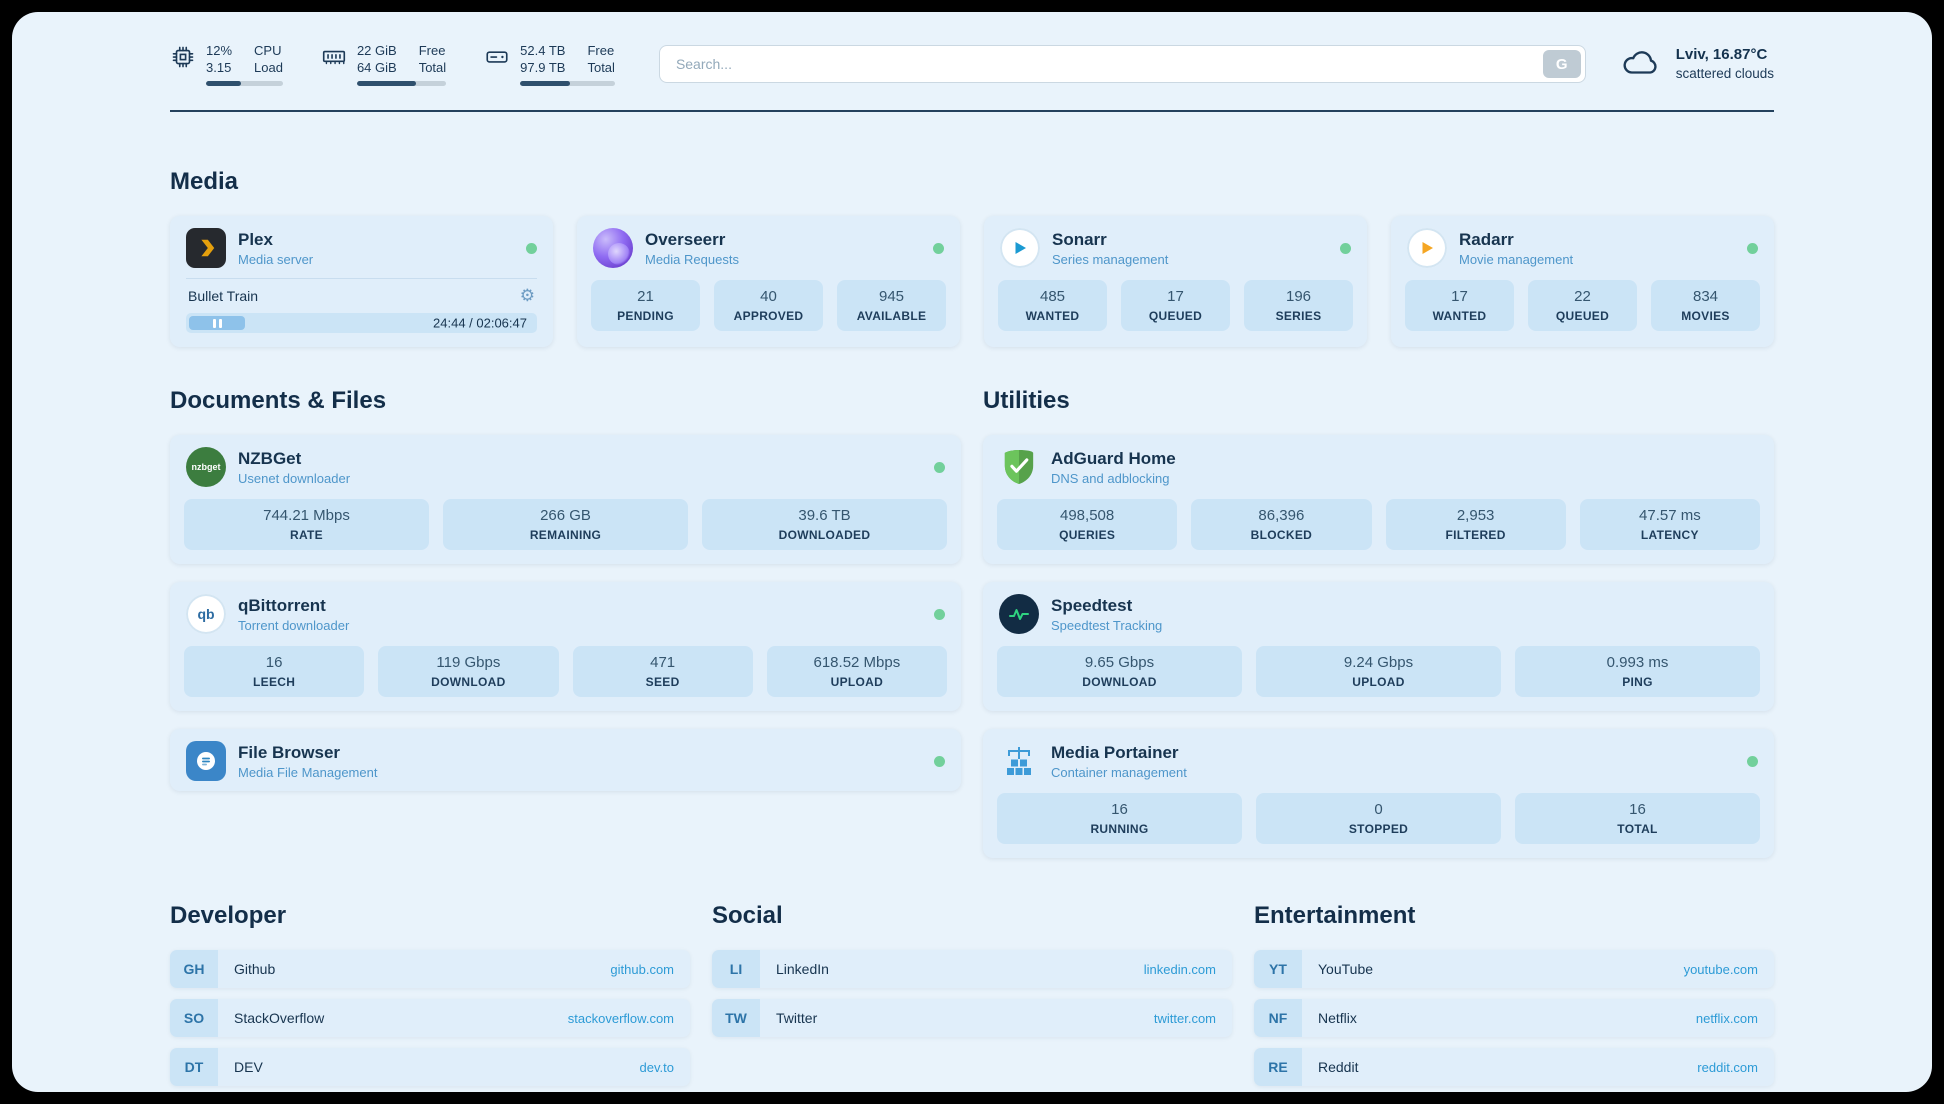 The width and height of the screenshot is (1944, 1104). Describe the element at coordinates (642, 969) in the screenshot. I see `bookmark-url: github.com` at that location.